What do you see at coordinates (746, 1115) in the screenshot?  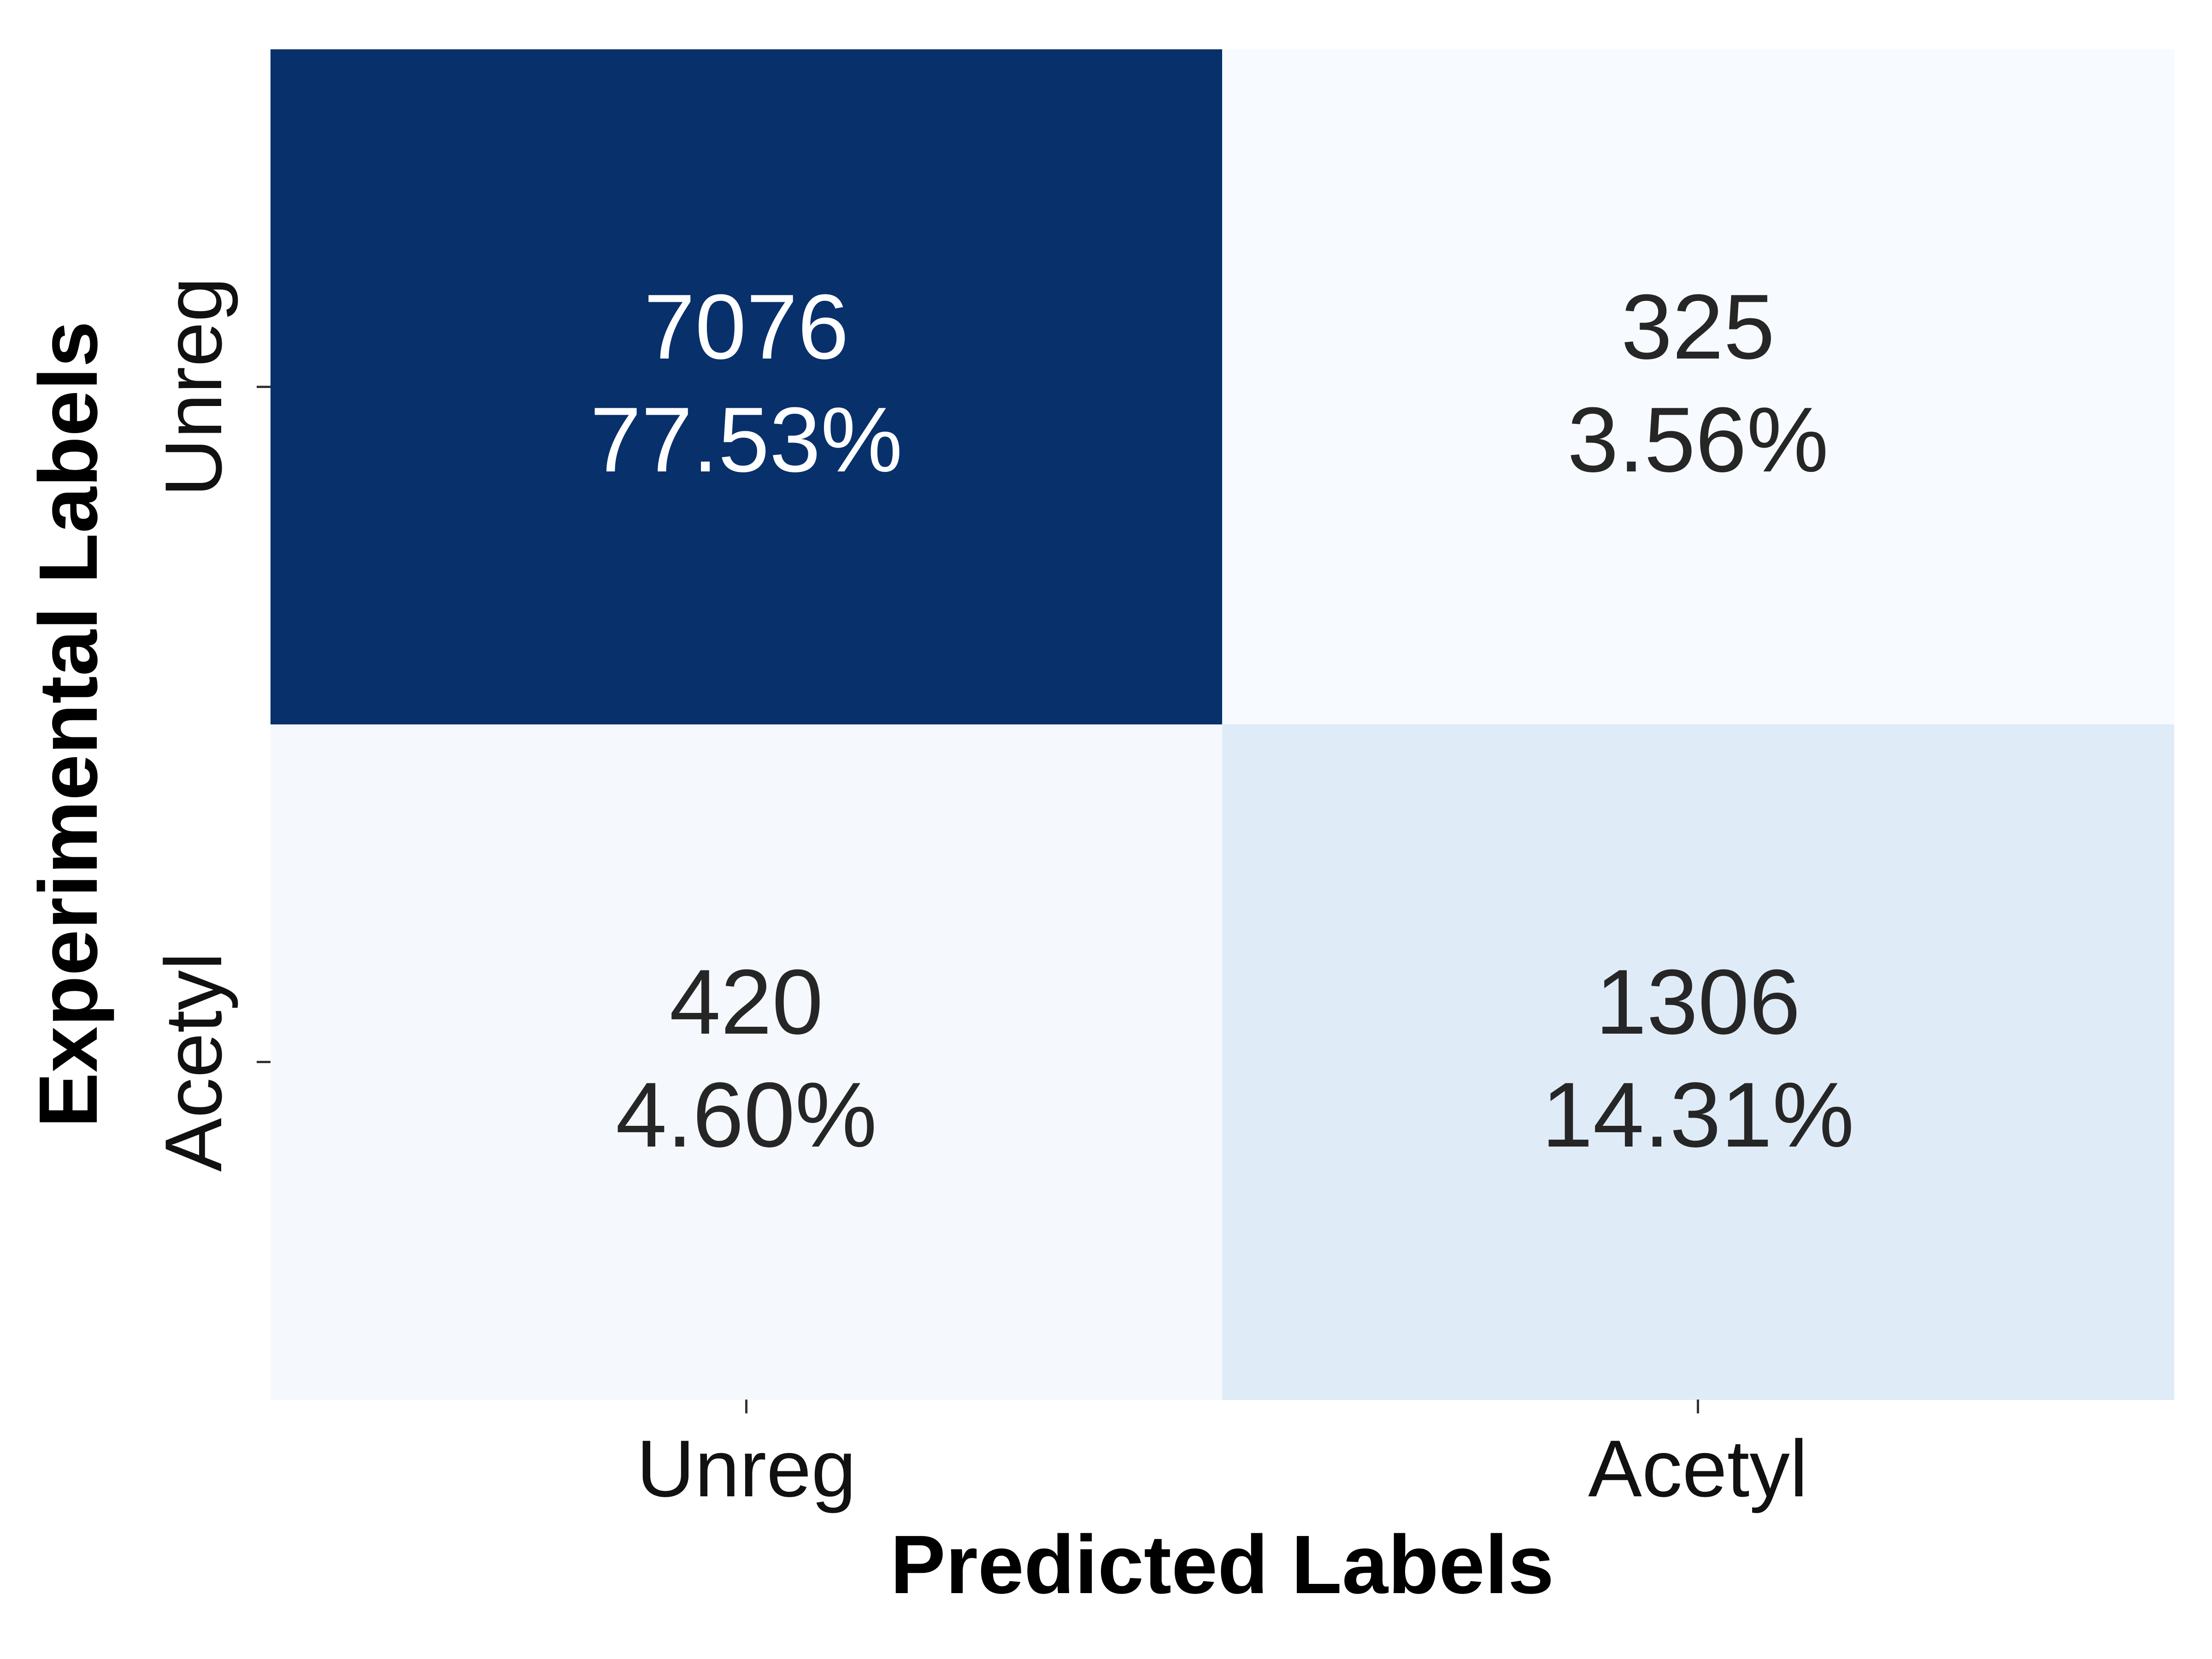 I see `cell-percent-label-r1-c0: 4.60%` at bounding box center [746, 1115].